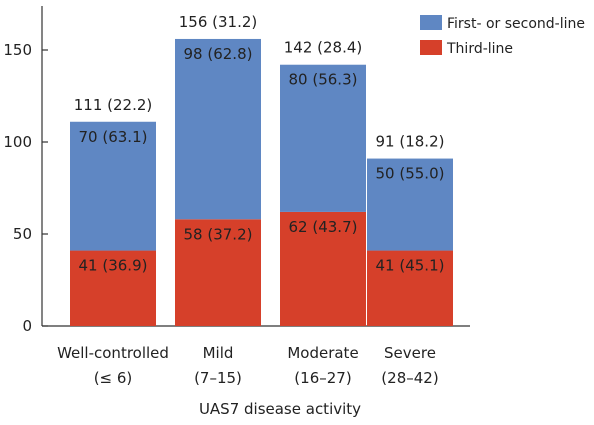  I want to click on total-label: 142 (28.4), so click(323, 48).